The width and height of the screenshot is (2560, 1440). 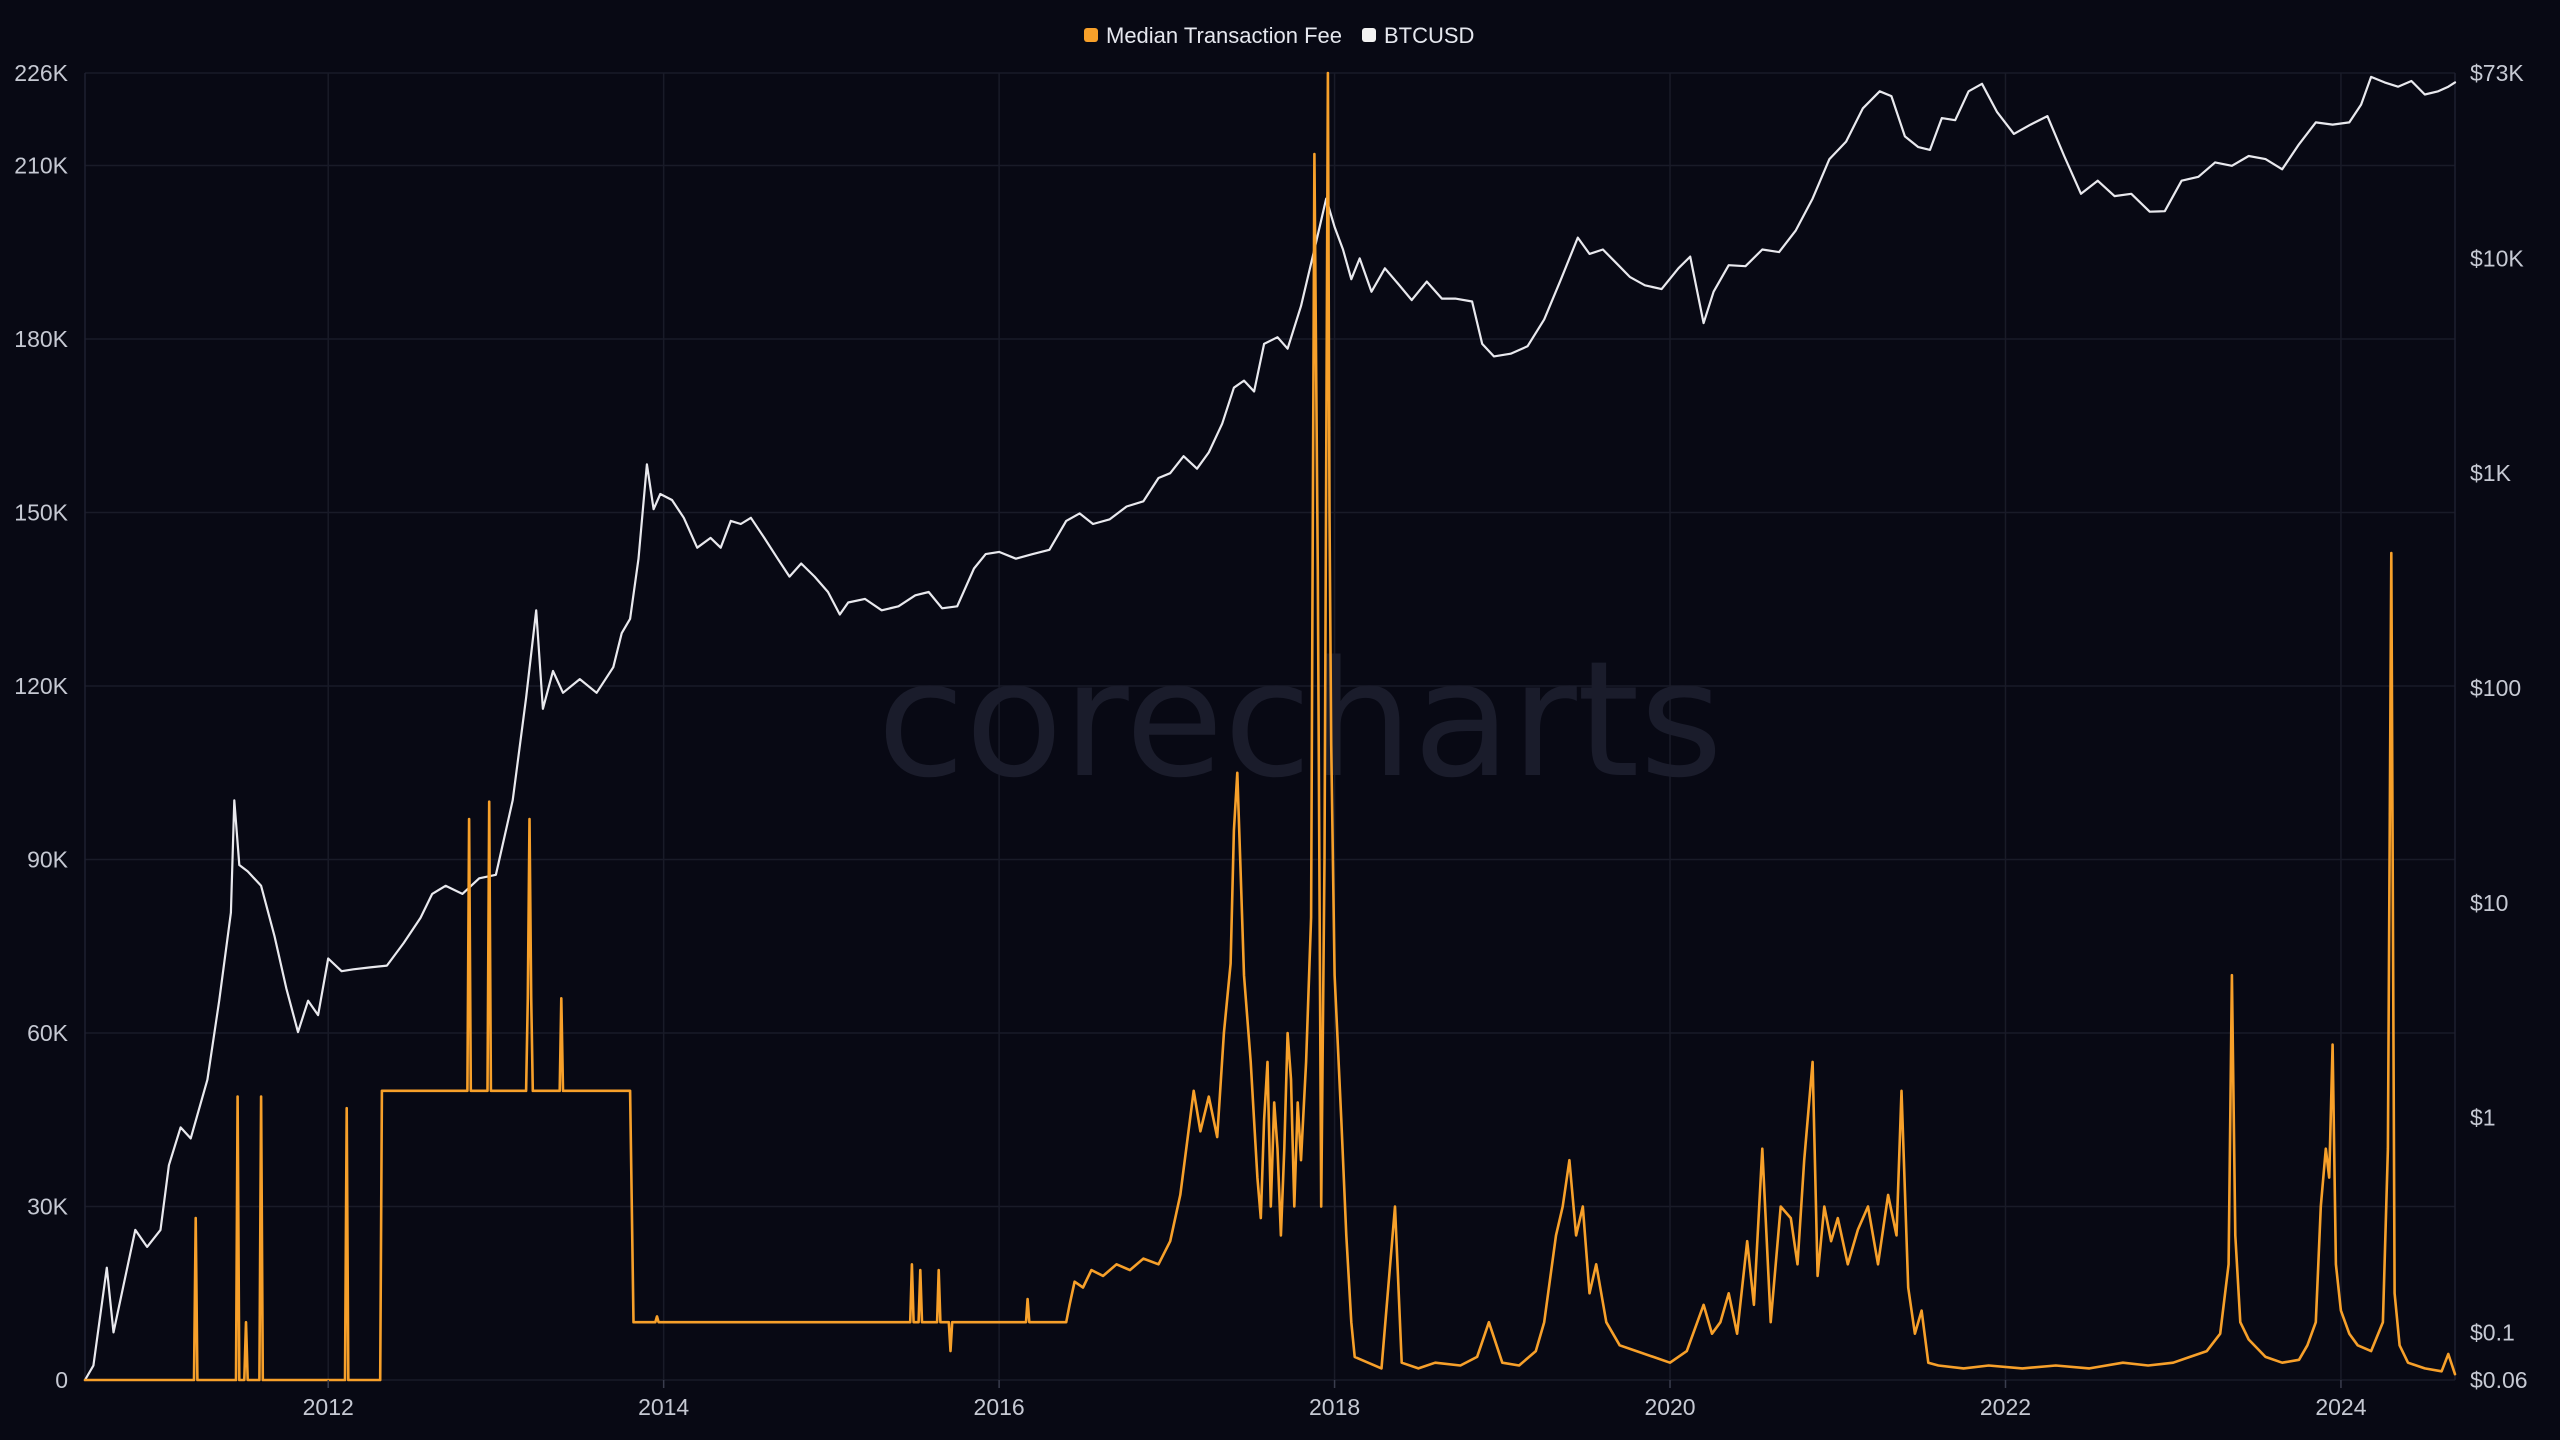 I want to click on left-tick-label: 226K, so click(x=41, y=73).